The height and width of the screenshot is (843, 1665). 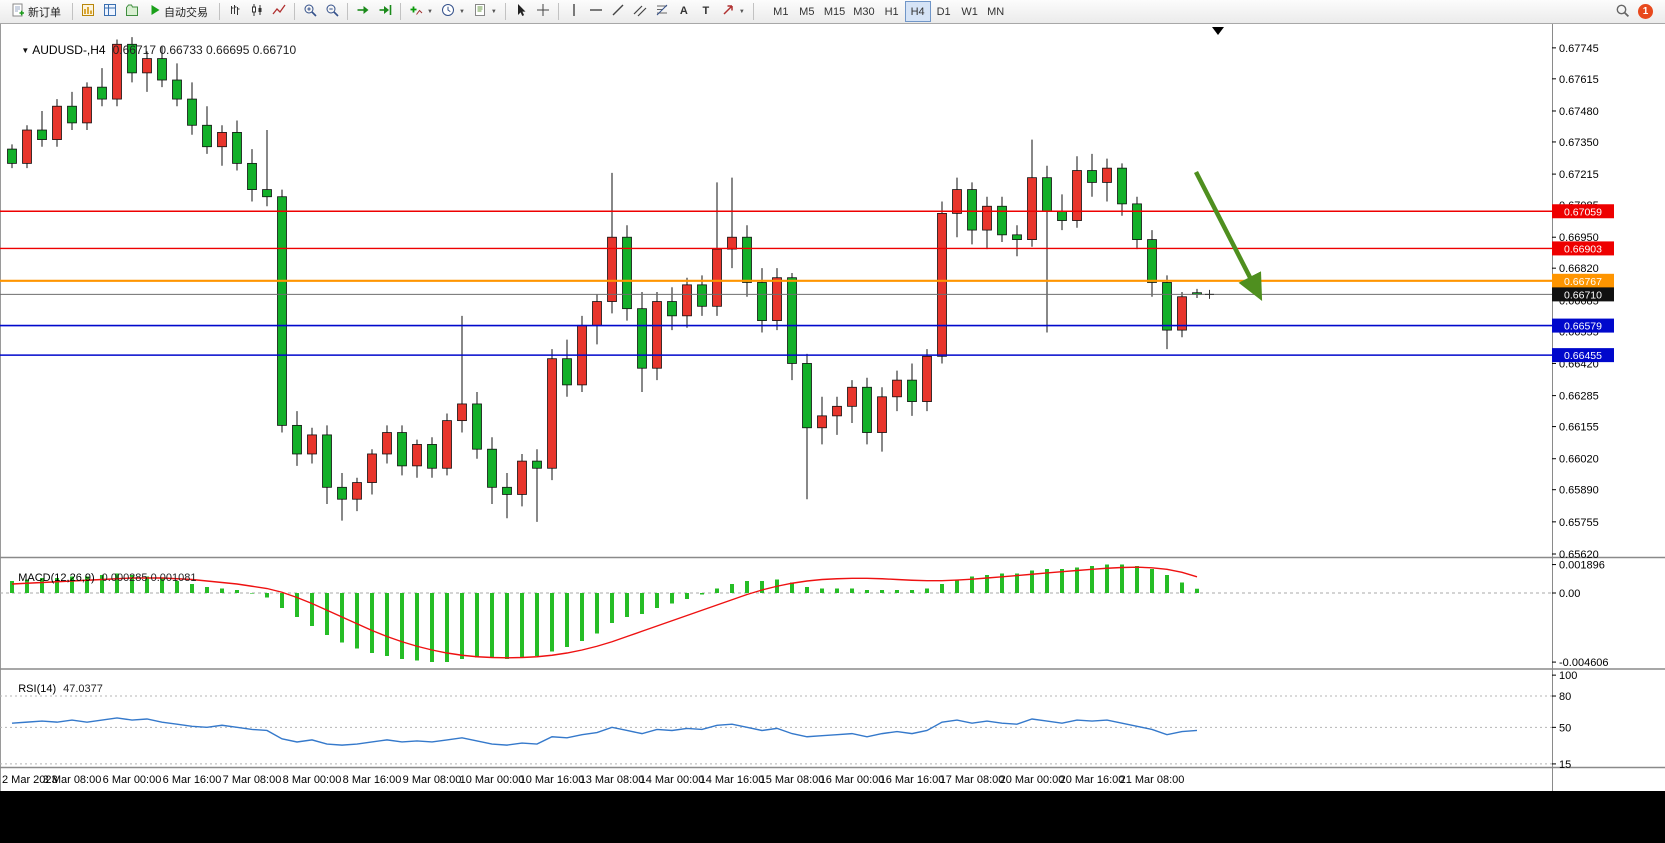 What do you see at coordinates (1583, 295) in the screenshot?
I see `svg-text: 0.66710` at bounding box center [1583, 295].